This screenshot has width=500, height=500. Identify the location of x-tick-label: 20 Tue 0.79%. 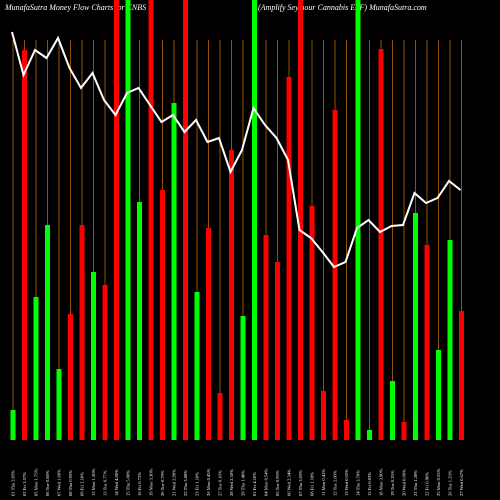
(162, 483).